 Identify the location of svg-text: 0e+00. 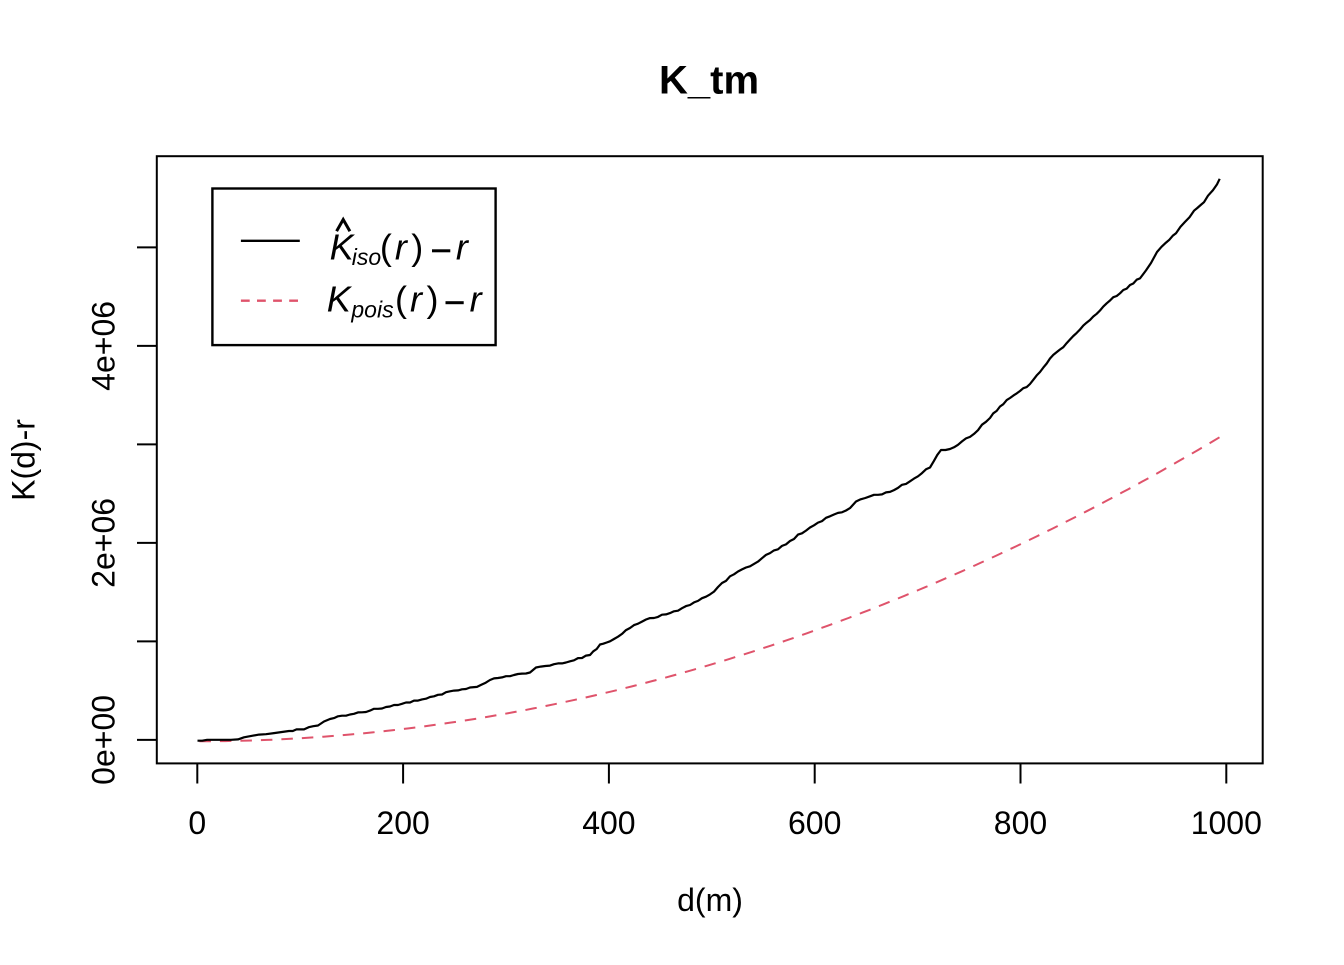
(104, 740).